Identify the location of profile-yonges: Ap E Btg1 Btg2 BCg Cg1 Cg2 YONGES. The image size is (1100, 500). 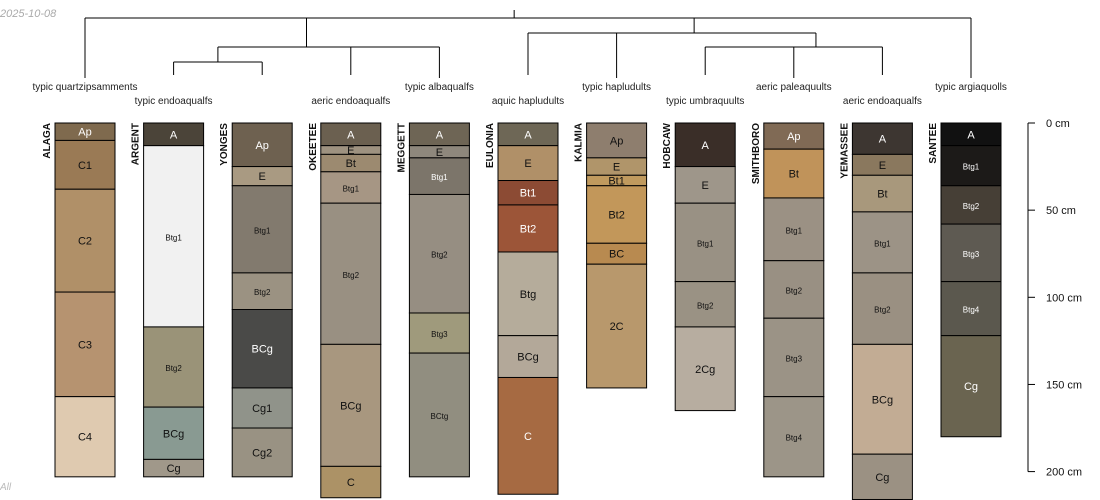
(256, 300).